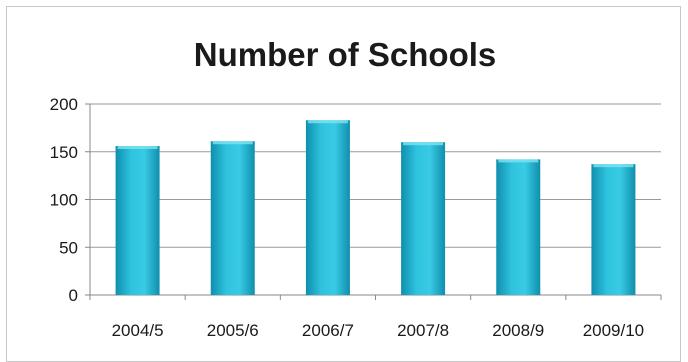  I want to click on x-tick-label: 2006/7, so click(328, 330).